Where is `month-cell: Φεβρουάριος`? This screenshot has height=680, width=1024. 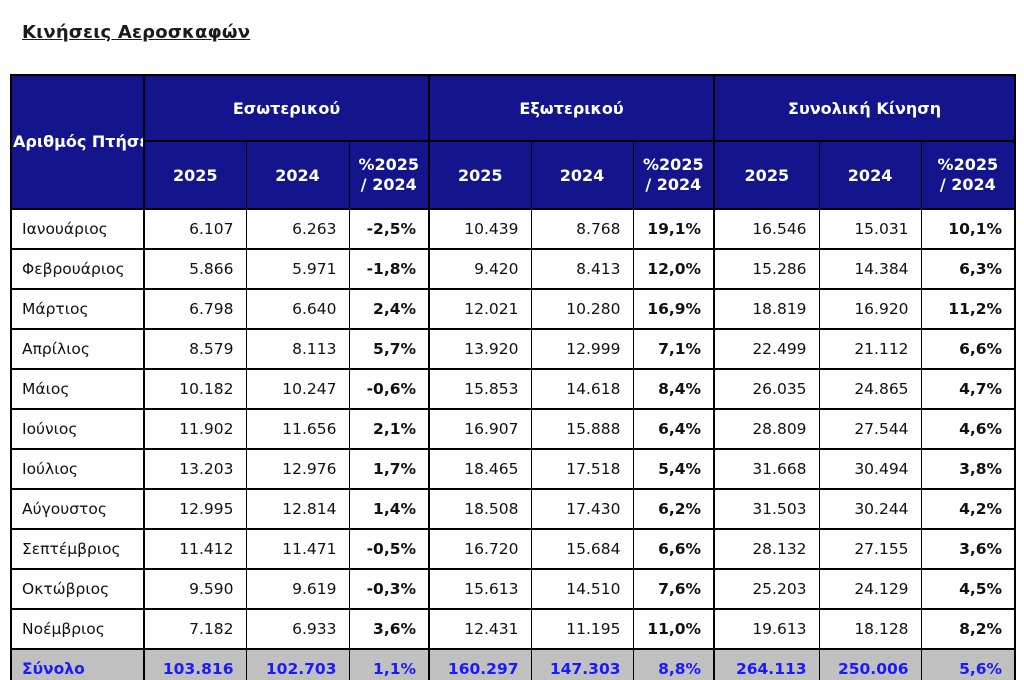 month-cell: Φεβρουάριος is located at coordinates (77, 269).